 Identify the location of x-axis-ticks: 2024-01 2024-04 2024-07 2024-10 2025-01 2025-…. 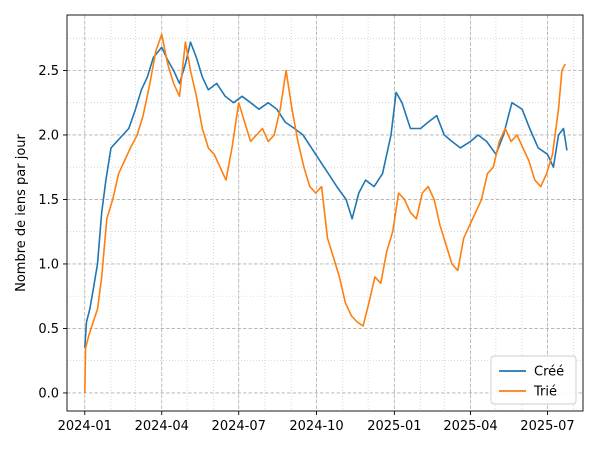
(316, 422).